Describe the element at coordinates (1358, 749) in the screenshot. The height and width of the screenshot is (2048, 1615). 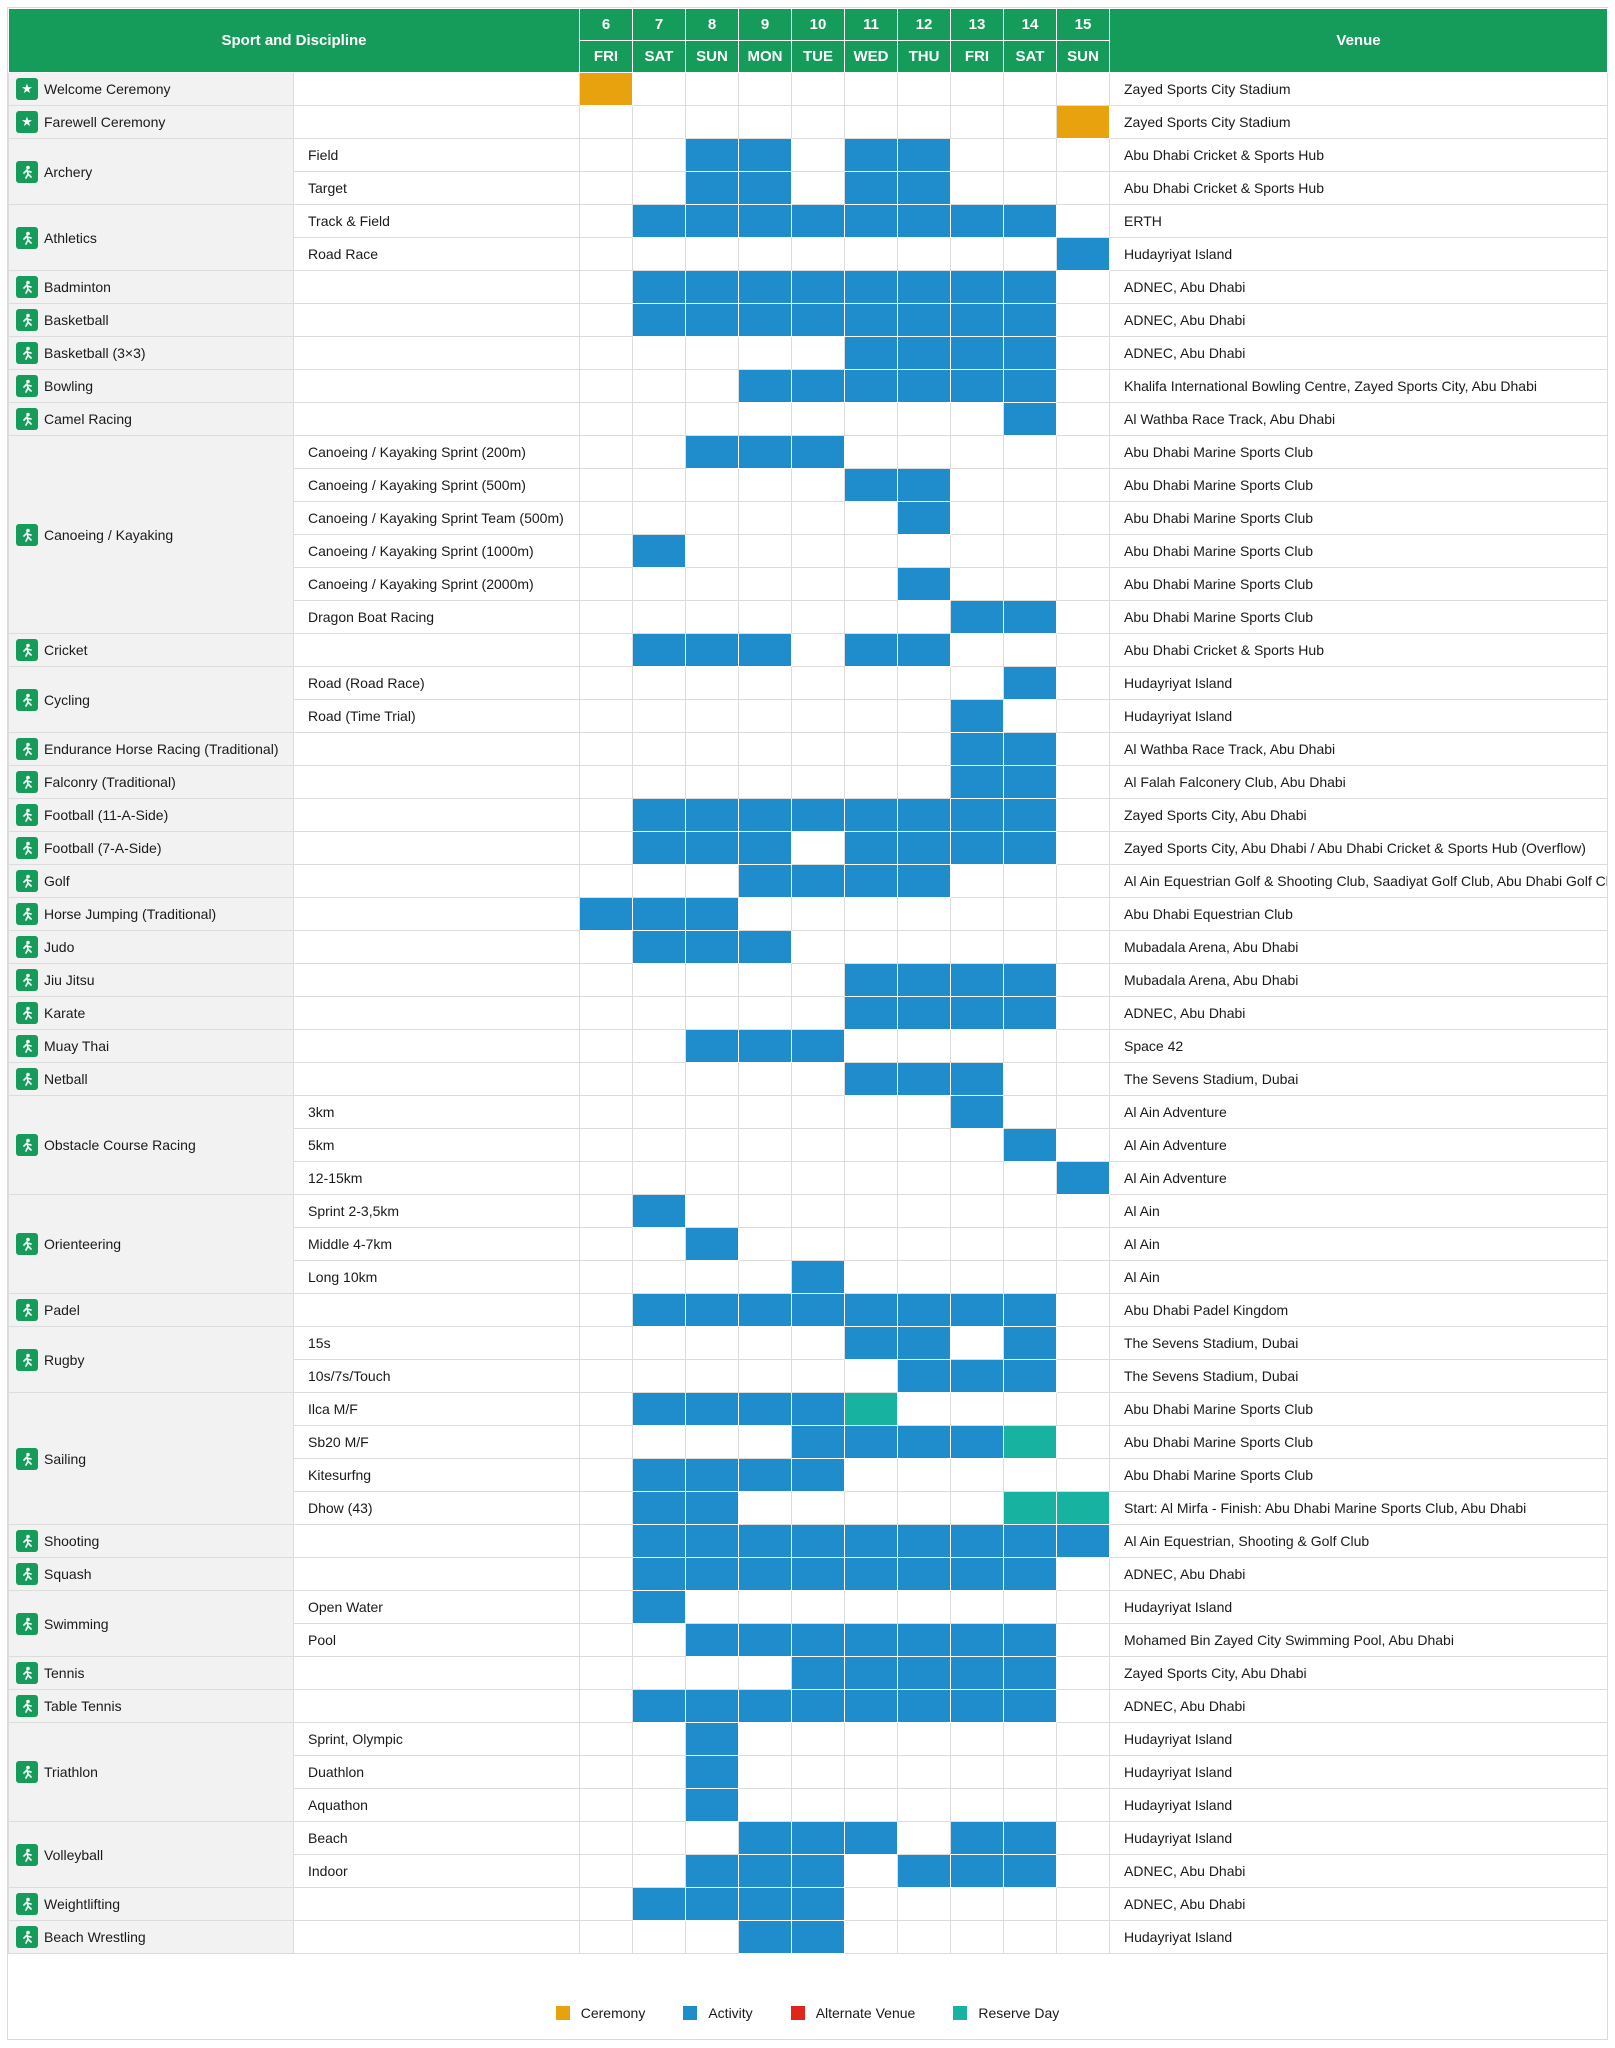
I see `venue-cell: Al Wathba Race Track, Abu Dhabi` at that location.